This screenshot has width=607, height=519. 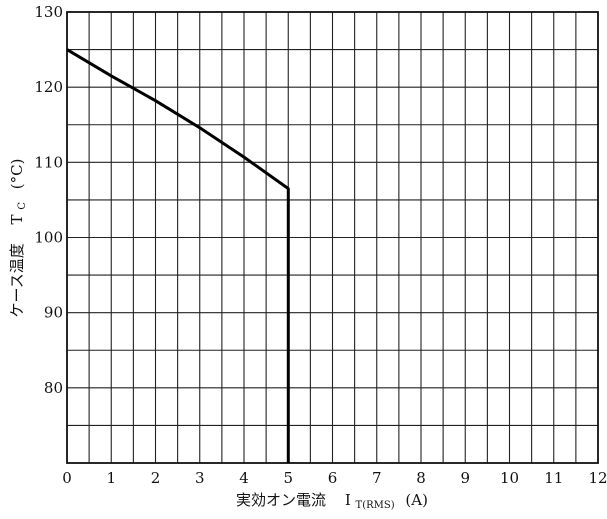 I want to click on y-axis-label-symbol: T, so click(x=17, y=219).